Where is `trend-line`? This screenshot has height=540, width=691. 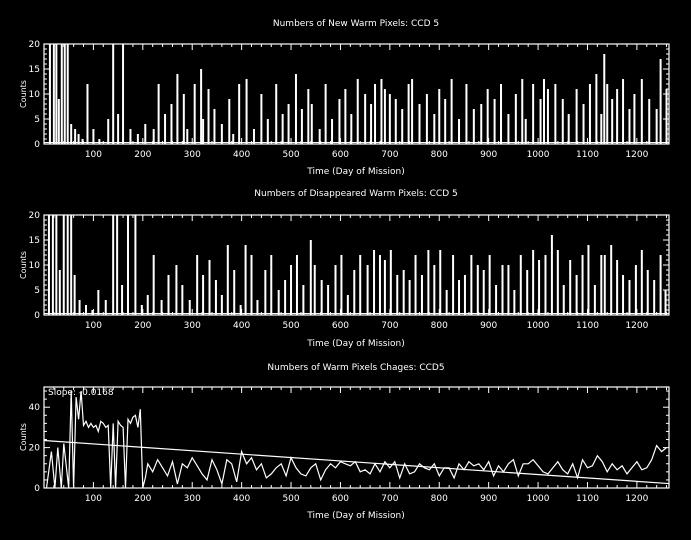
trend-line is located at coordinates (356, 462).